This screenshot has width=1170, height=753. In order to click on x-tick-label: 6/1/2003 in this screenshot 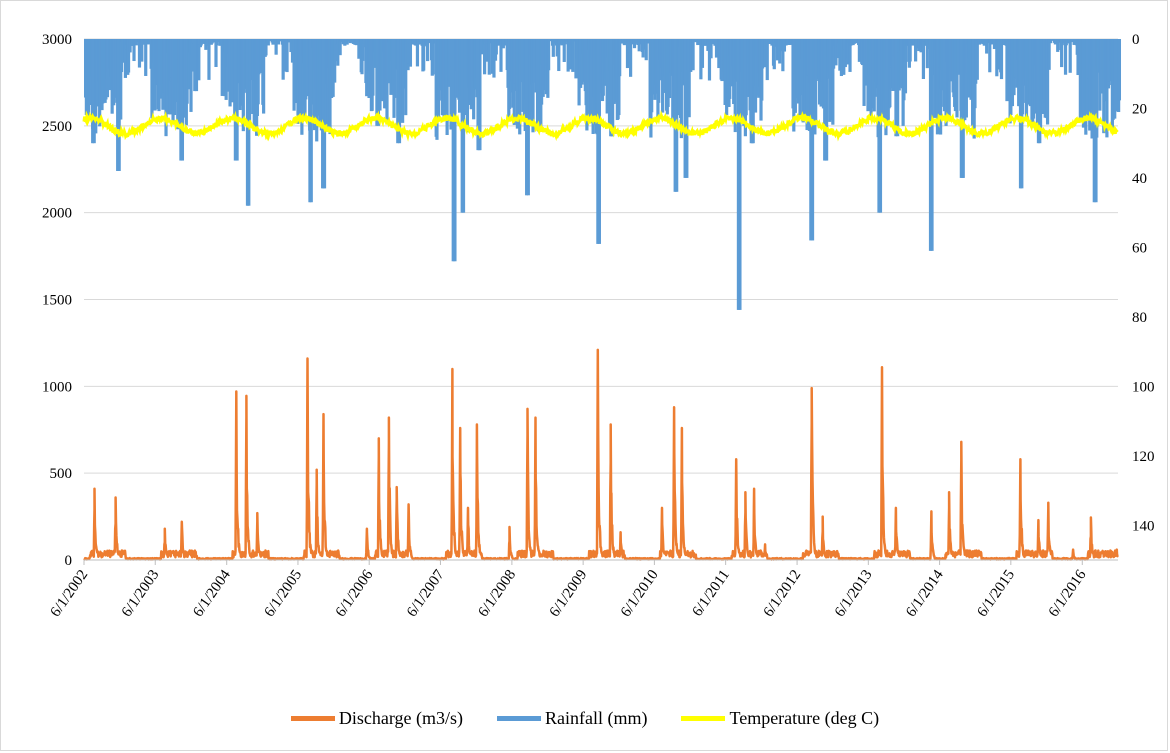, I will do `click(141, 593)`.